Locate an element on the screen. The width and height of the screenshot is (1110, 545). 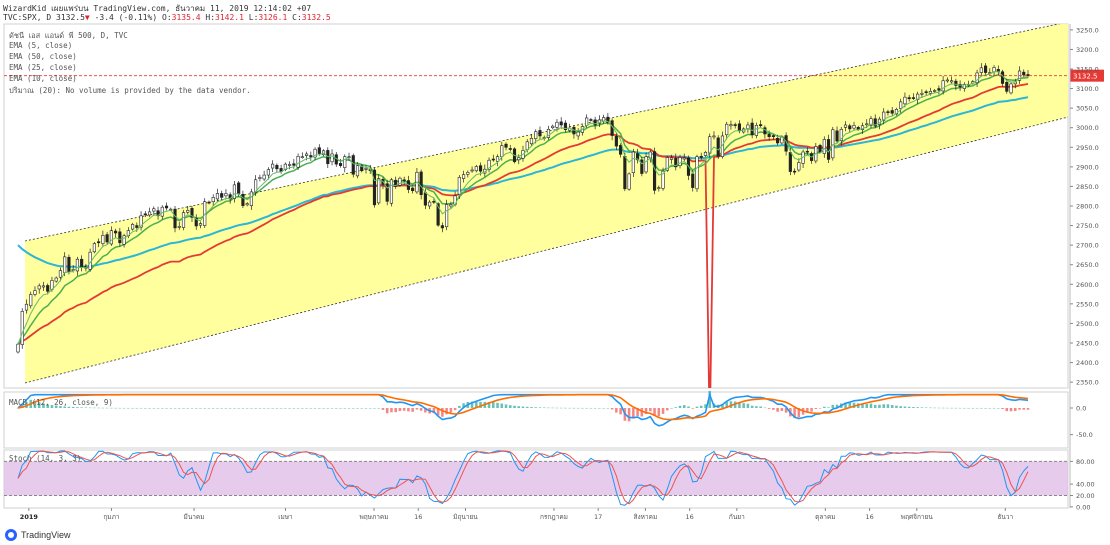
y-tick-label: 2400.0 is located at coordinates (1087, 363).